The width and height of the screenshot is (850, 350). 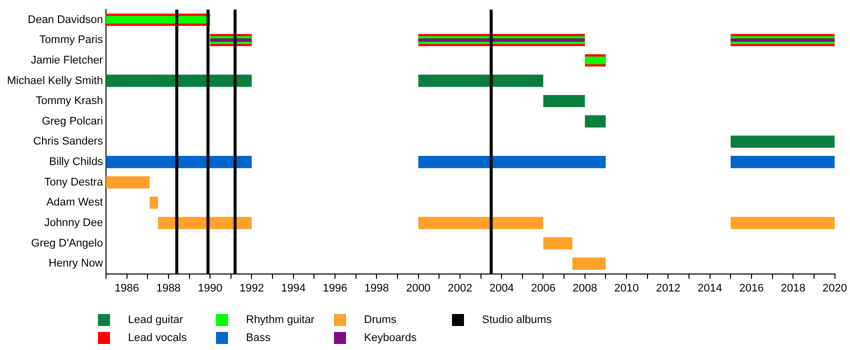 I want to click on x-tick-label: 2000, so click(x=418, y=288).